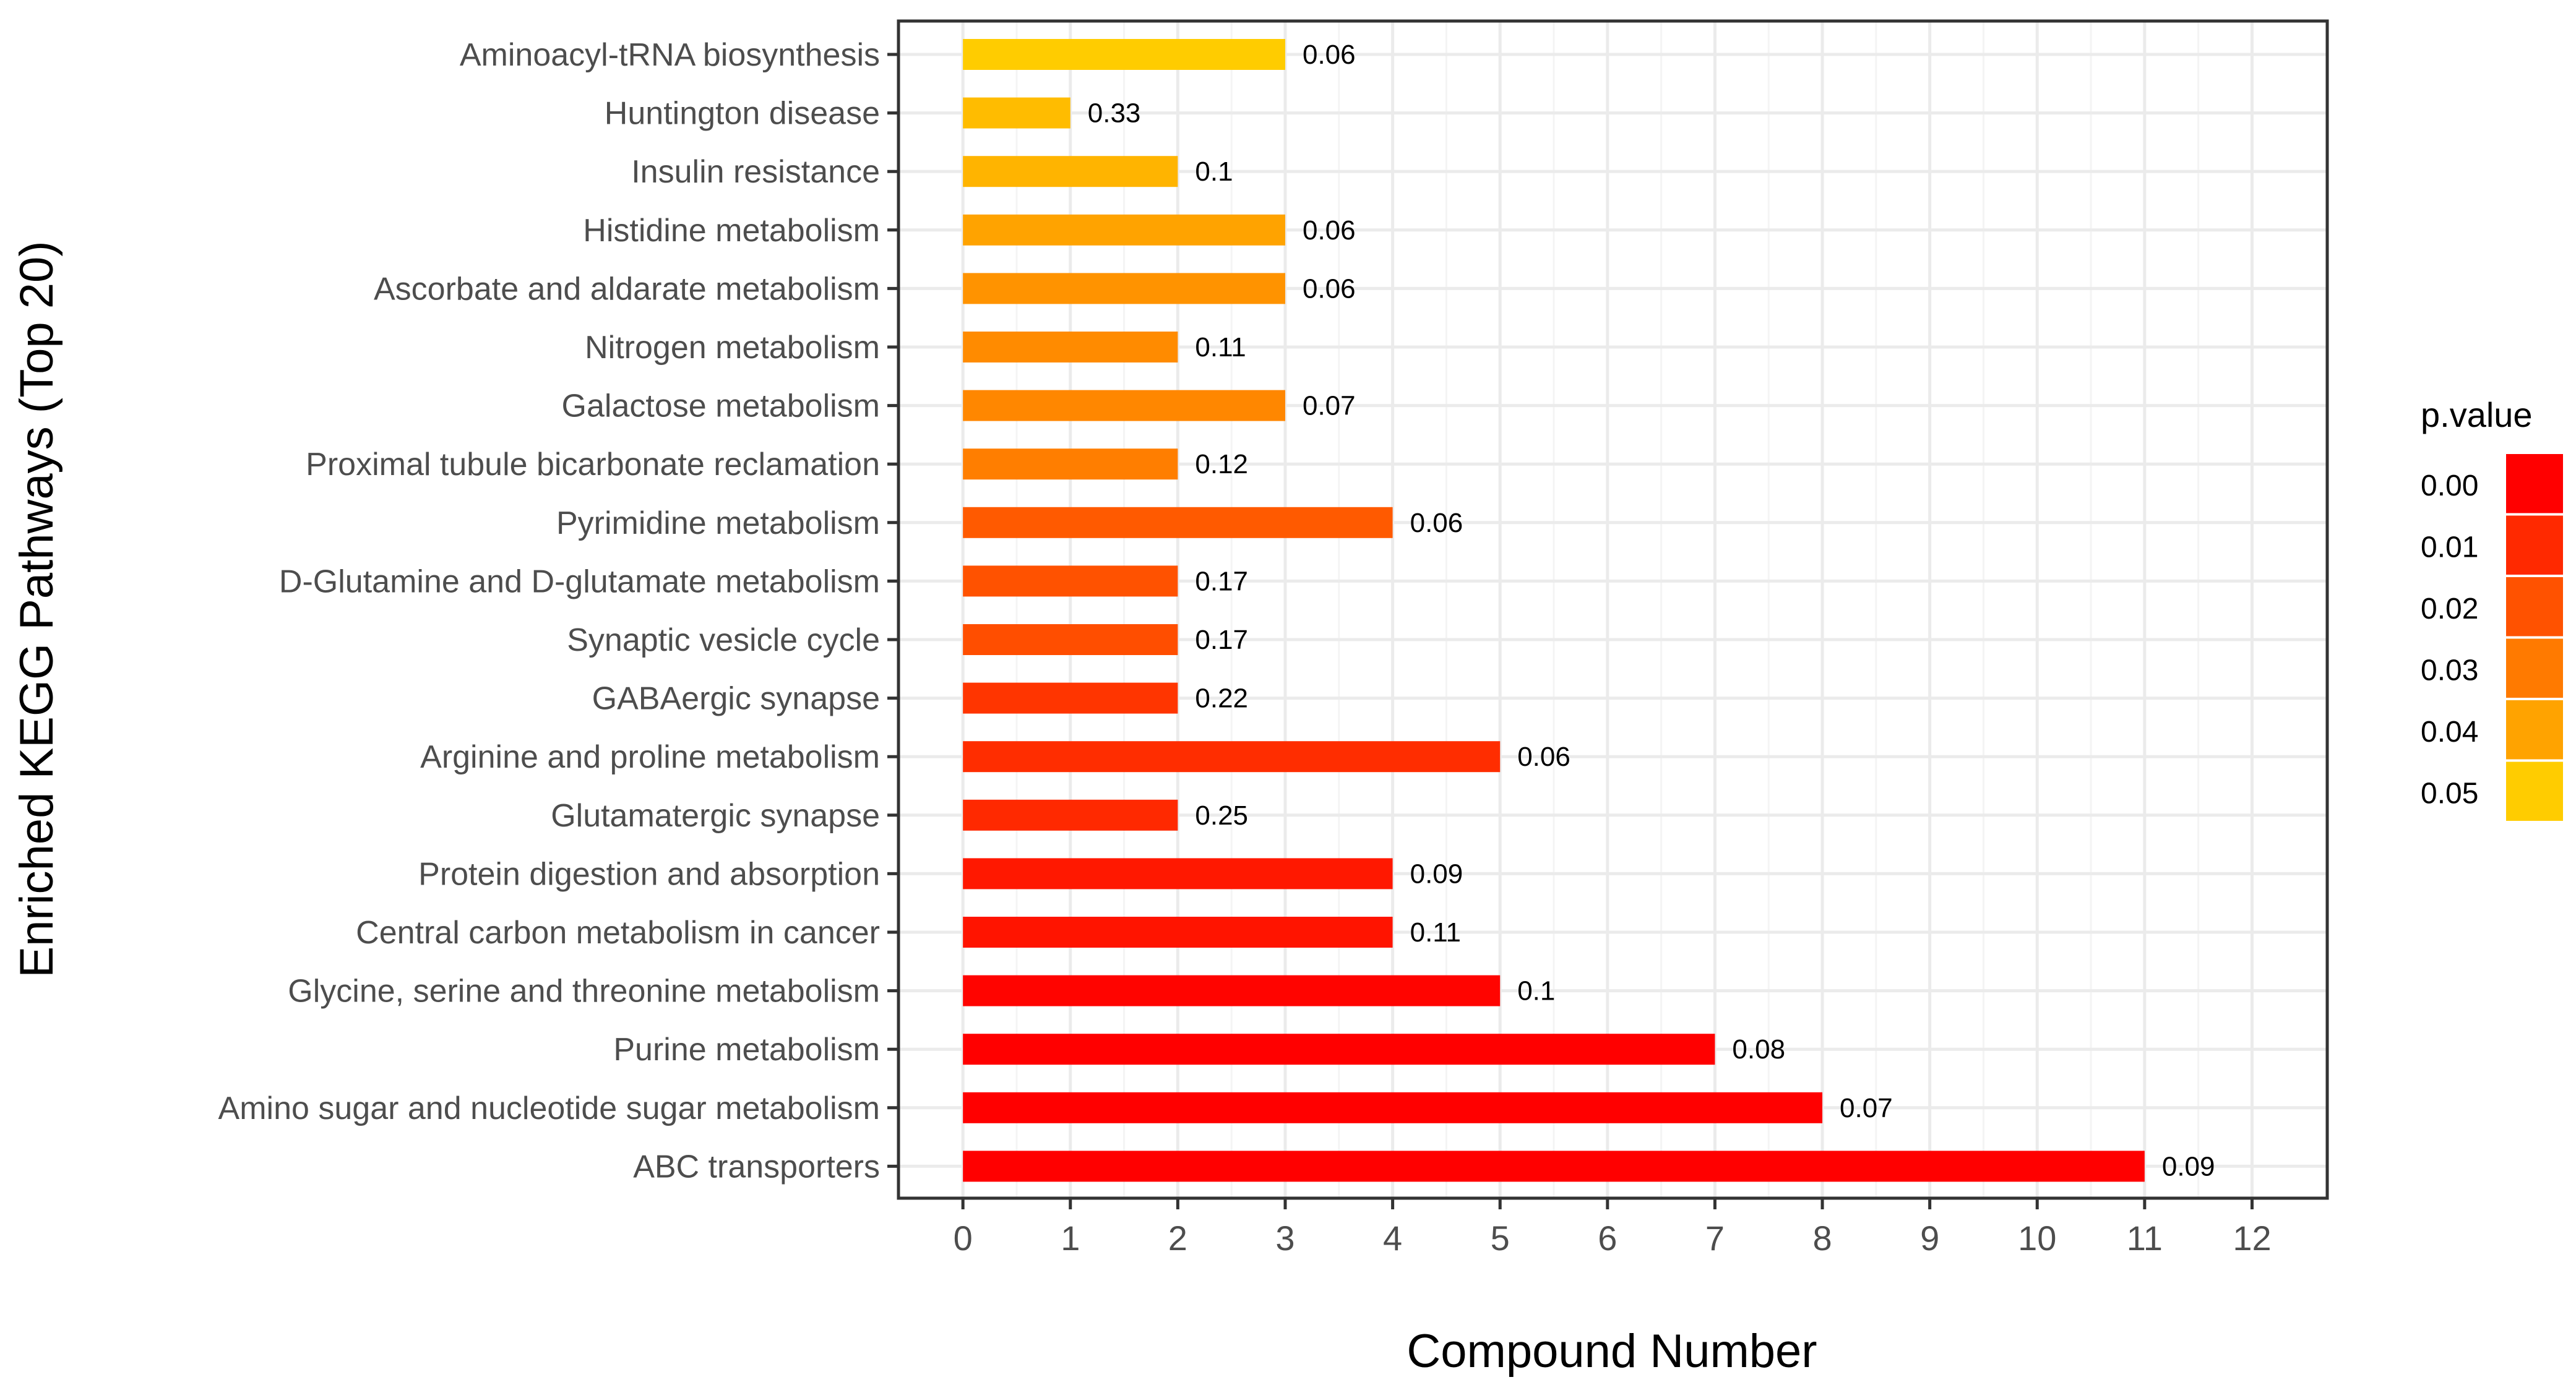 The height and width of the screenshot is (1385, 2576). Describe the element at coordinates (1822, 1238) in the screenshot. I see `x-tick-label: 8` at that location.